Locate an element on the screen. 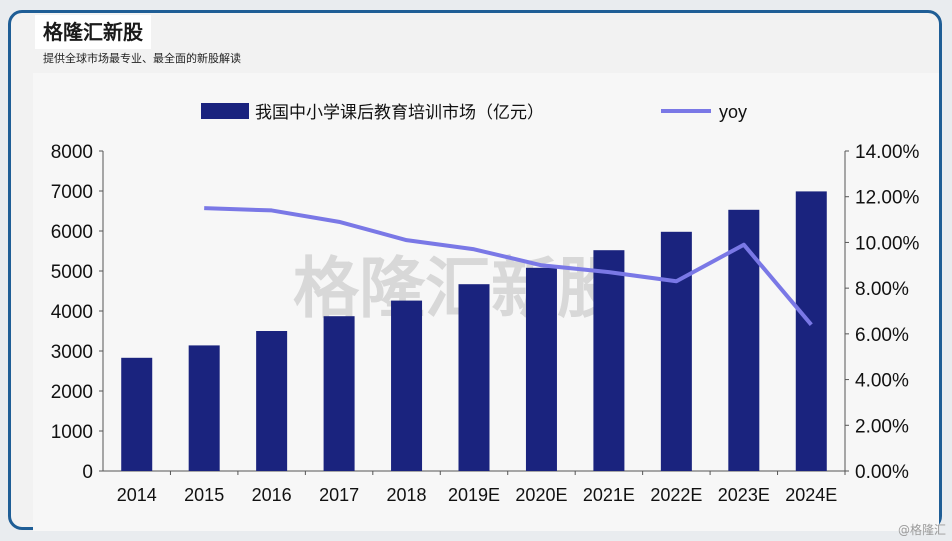  watermark-text: 格隆汇新股 is located at coordinates (458, 288).